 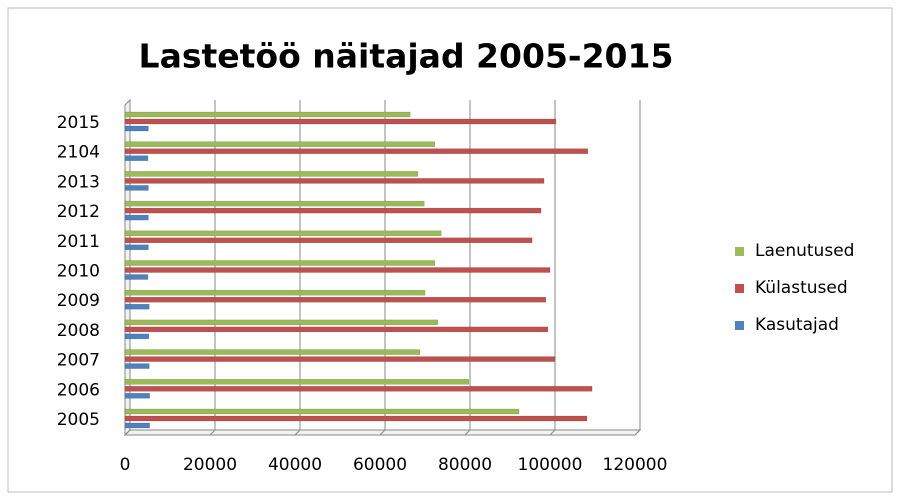 What do you see at coordinates (78, 390) in the screenshot?
I see `y-tick-label: 2006` at bounding box center [78, 390].